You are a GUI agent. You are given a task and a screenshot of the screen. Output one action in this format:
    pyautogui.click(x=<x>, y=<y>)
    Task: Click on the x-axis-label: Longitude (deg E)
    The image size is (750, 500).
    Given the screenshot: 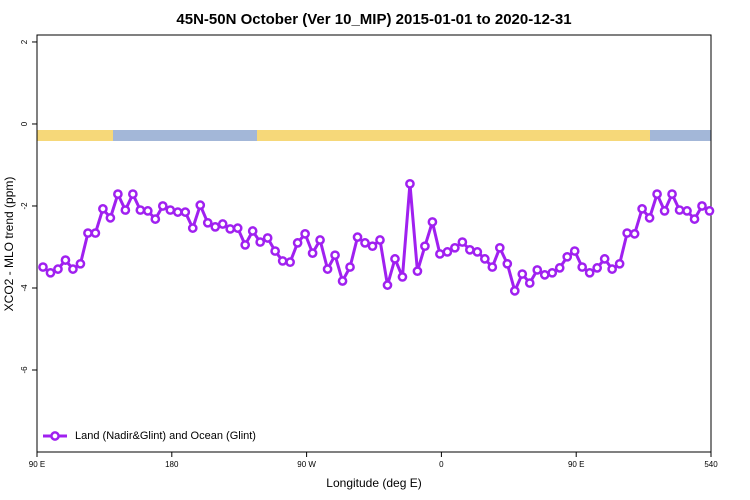 What is the action you would take?
    pyautogui.click(x=373, y=483)
    